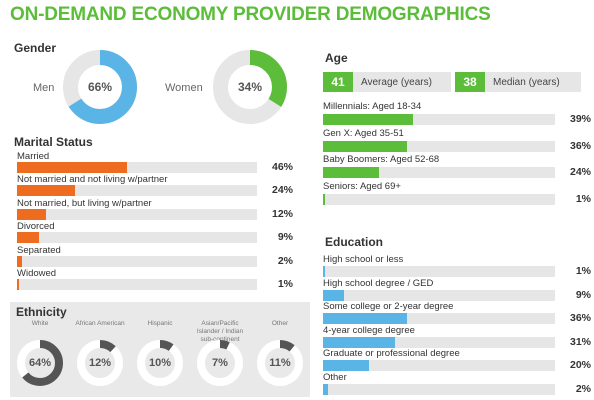 This screenshot has width=594, height=400. I want to click on education-row: High school degree / GED 9%, so click(458, 290).